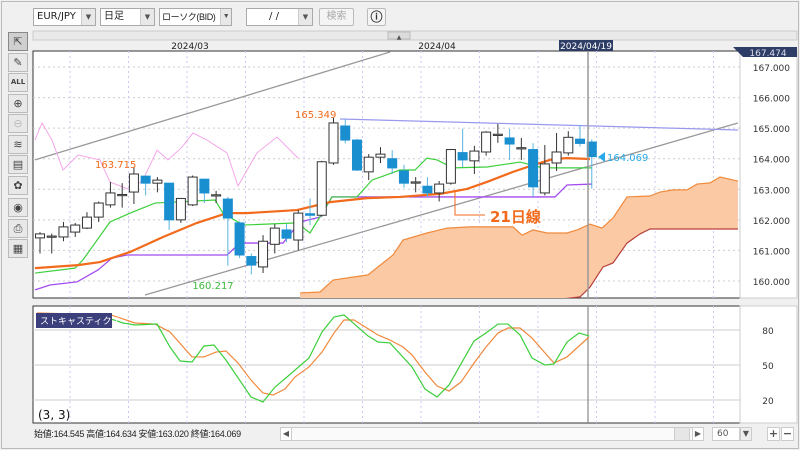 The width and height of the screenshot is (800, 450). I want to click on span-a-line, so click(519, 235).